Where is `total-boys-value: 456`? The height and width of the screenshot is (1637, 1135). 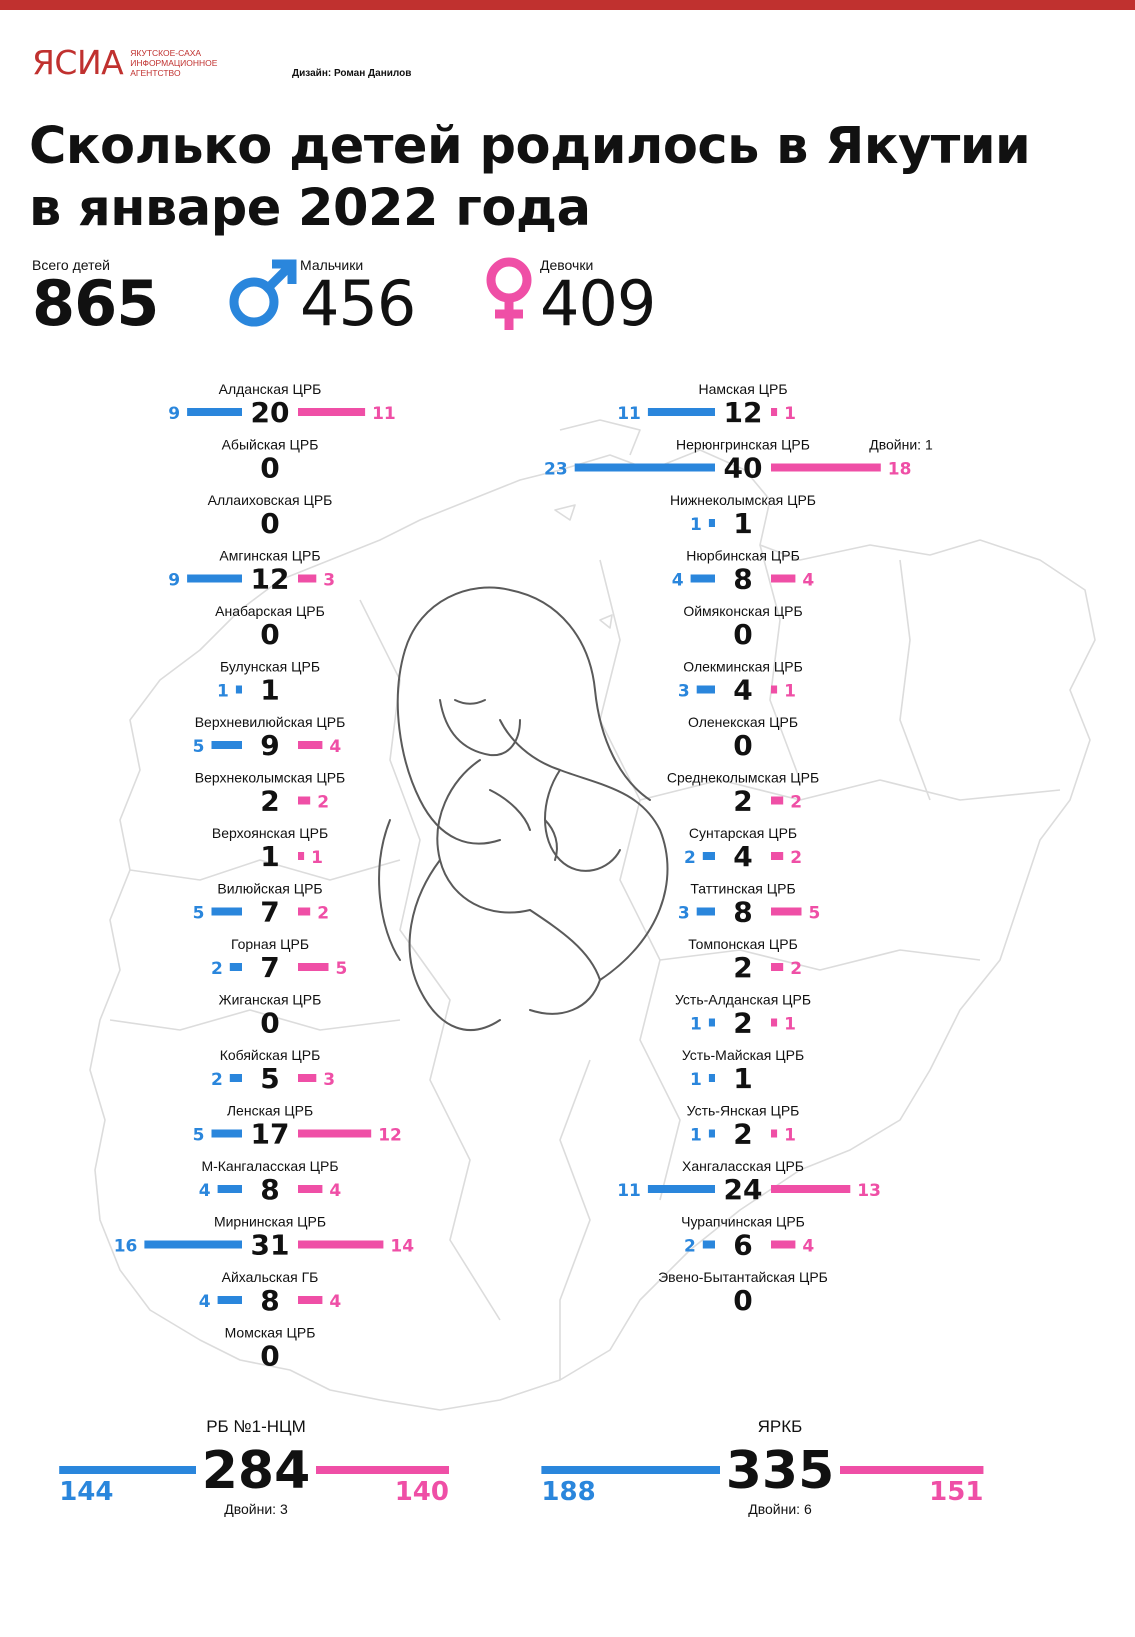 total-boys-value: 456 is located at coordinates (358, 303).